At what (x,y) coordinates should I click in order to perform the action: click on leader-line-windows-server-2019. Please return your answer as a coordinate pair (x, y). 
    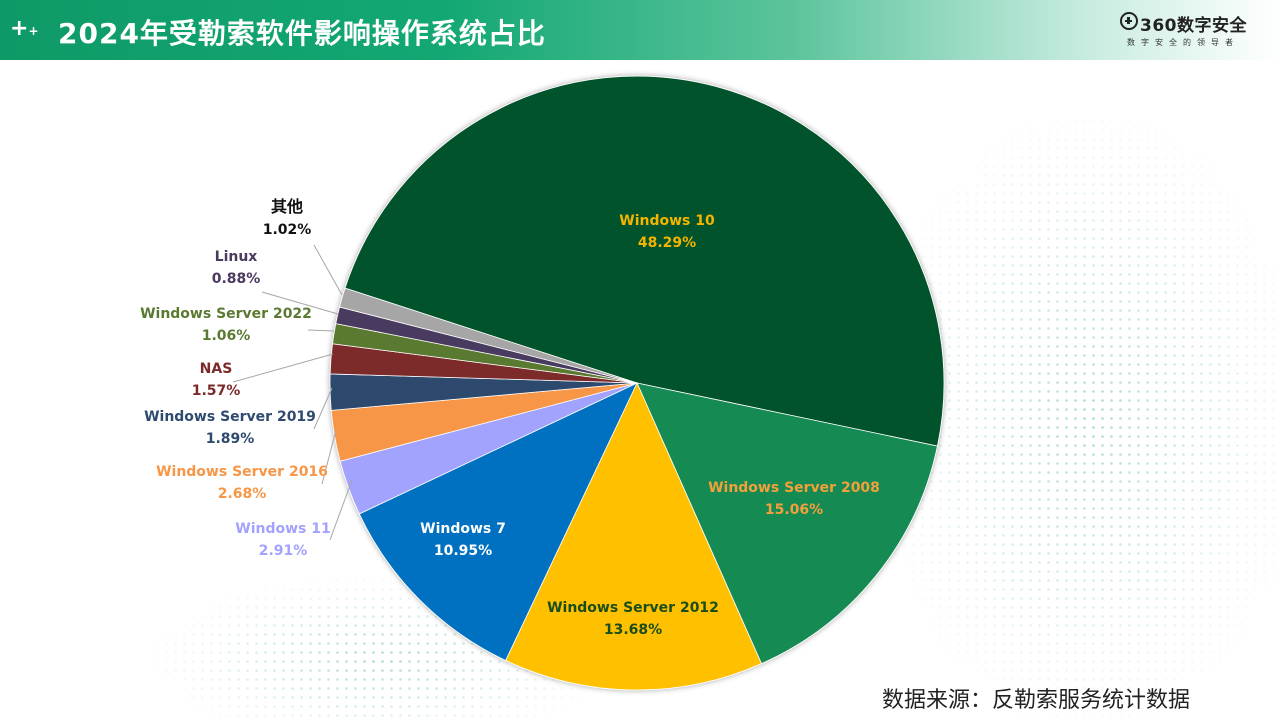
    Looking at the image, I should click on (323, 408).